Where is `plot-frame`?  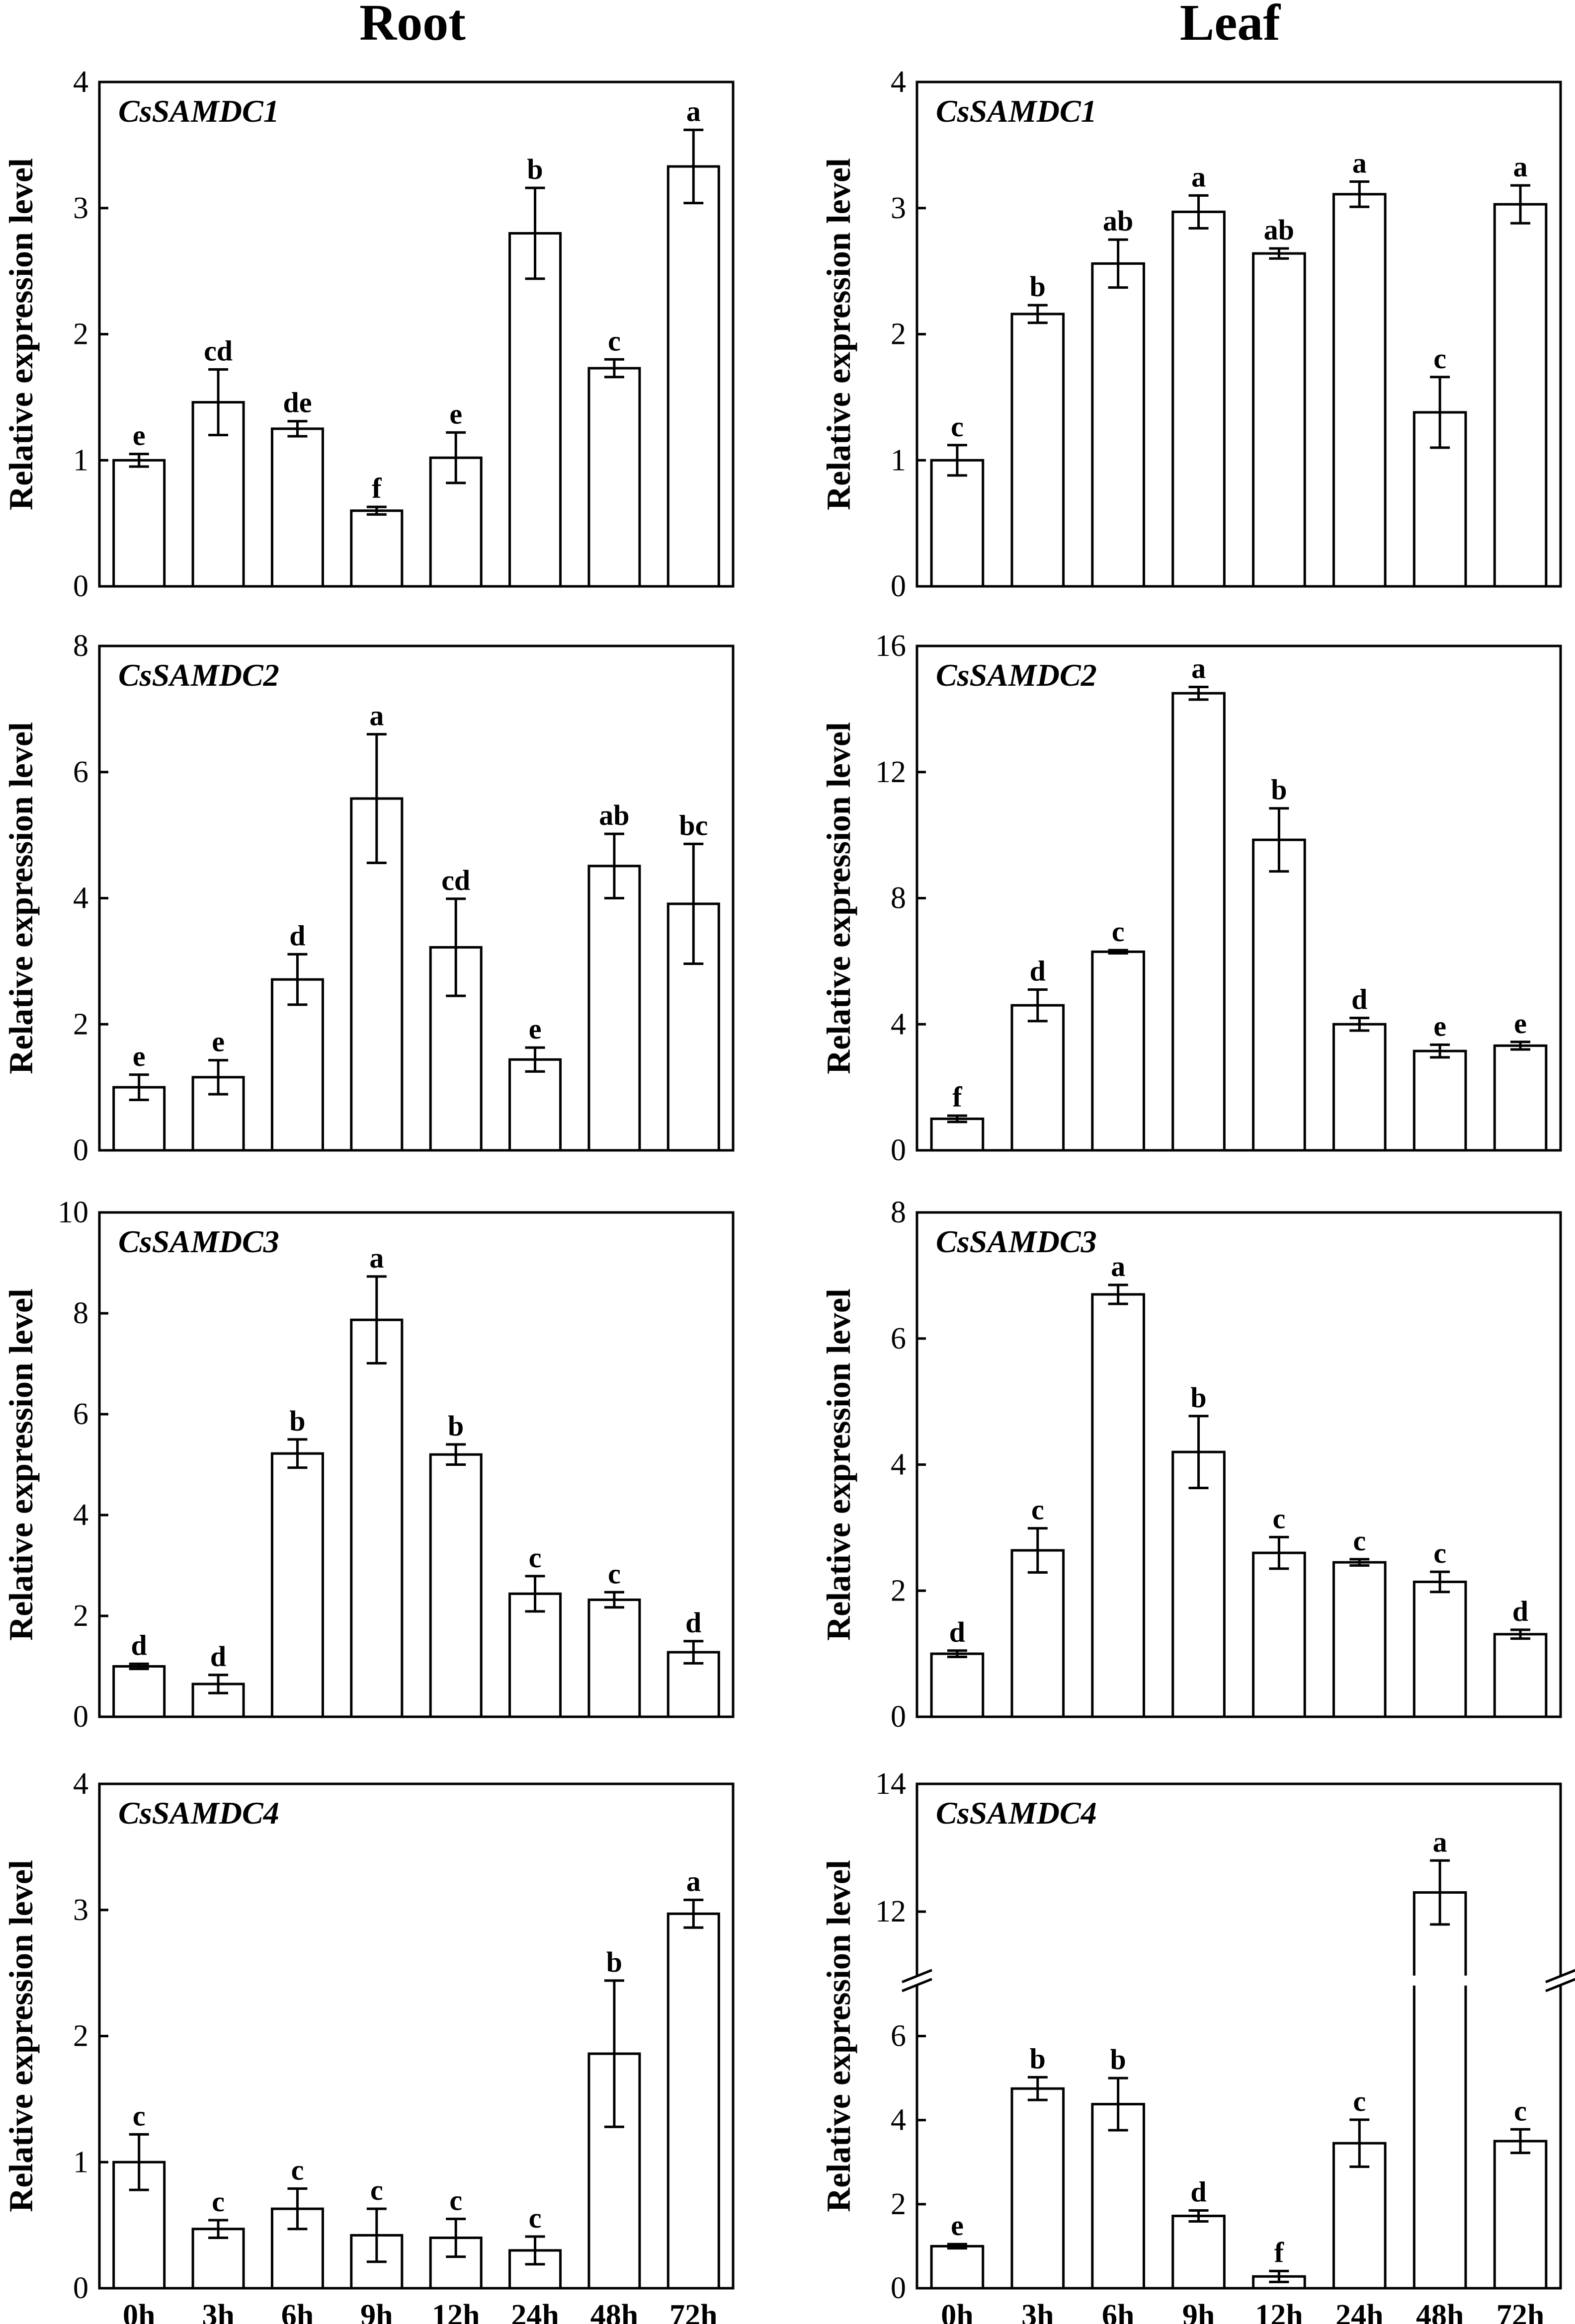 plot-frame is located at coordinates (417, 1464).